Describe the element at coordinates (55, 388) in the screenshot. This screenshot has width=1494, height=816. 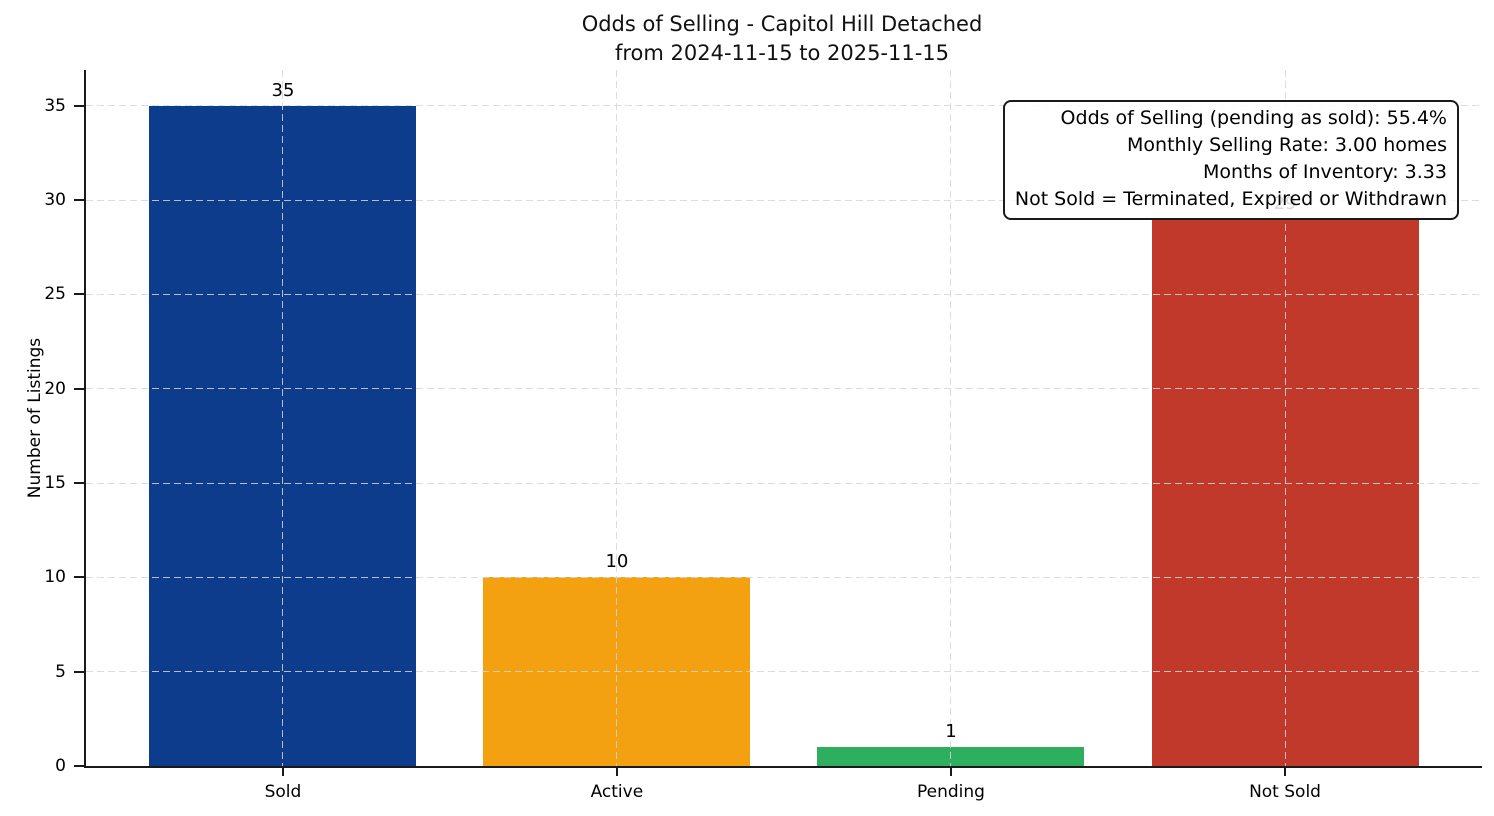
I see `y-tick-label: 20` at that location.